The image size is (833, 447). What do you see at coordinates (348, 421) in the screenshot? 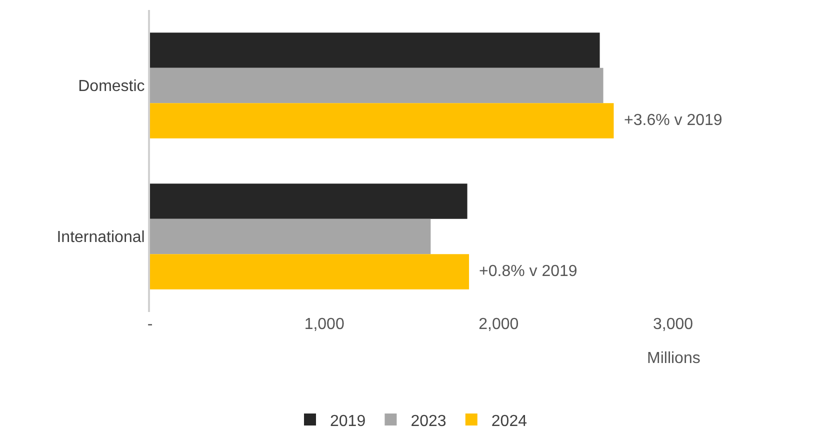
I see `legend-label: 2019` at bounding box center [348, 421].